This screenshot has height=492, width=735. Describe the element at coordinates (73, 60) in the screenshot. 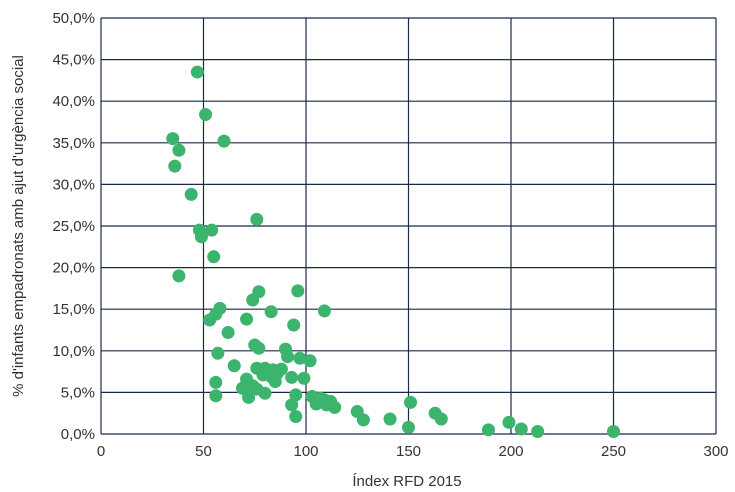

I see `y-tick-label: 45,0%` at that location.